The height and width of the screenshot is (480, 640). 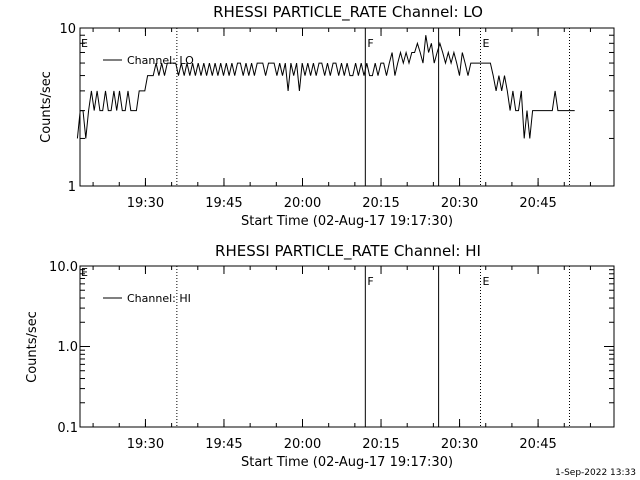 I want to click on y-tick-label-hi-0-1: 0.1, so click(x=67, y=428).